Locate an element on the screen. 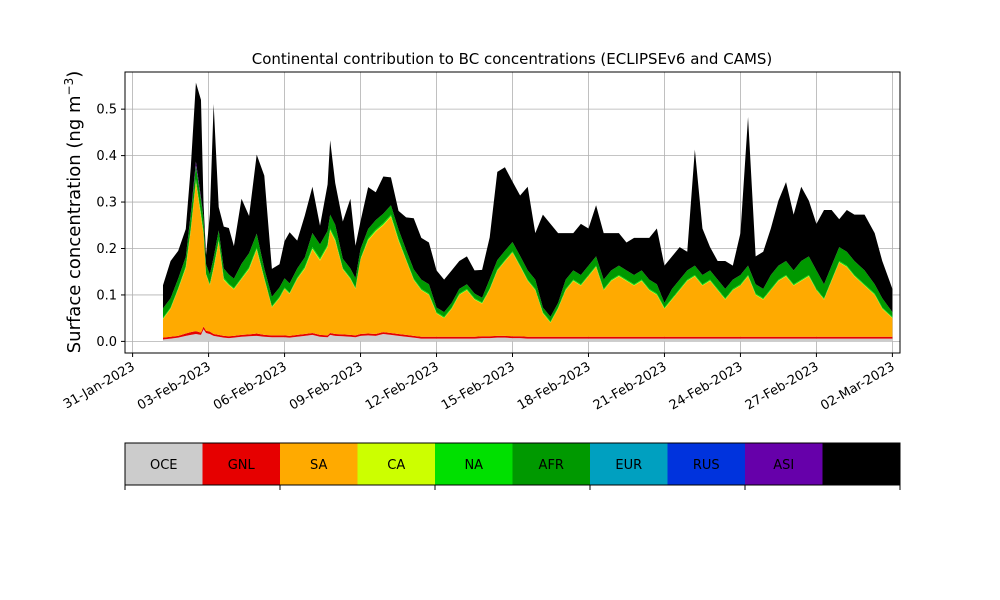 The image size is (1000, 600). legend-swatch-na is located at coordinates (474, 464).